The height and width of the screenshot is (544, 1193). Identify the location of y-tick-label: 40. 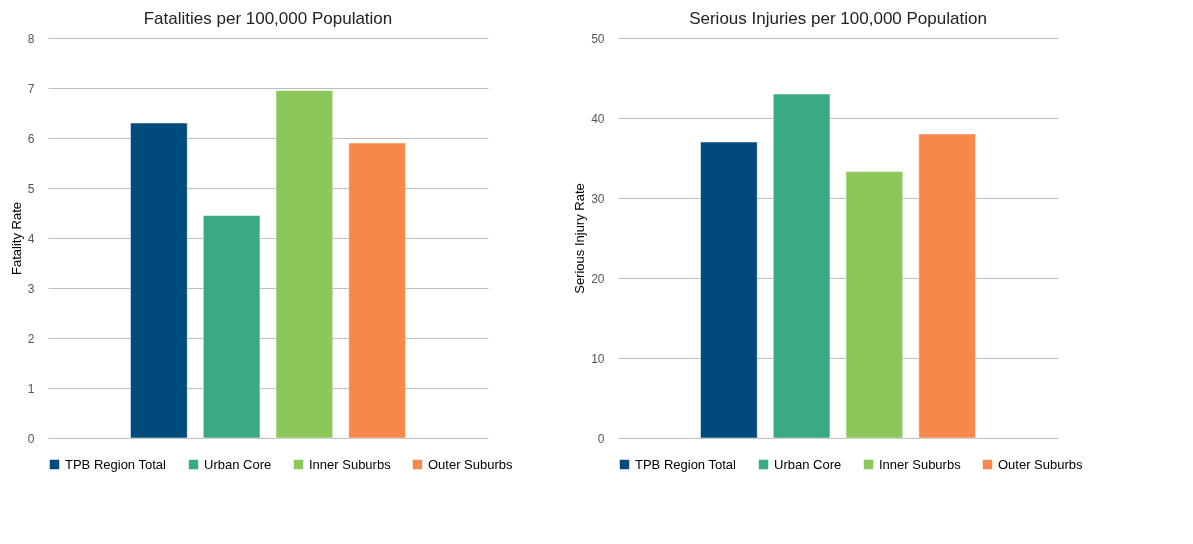
(598, 118).